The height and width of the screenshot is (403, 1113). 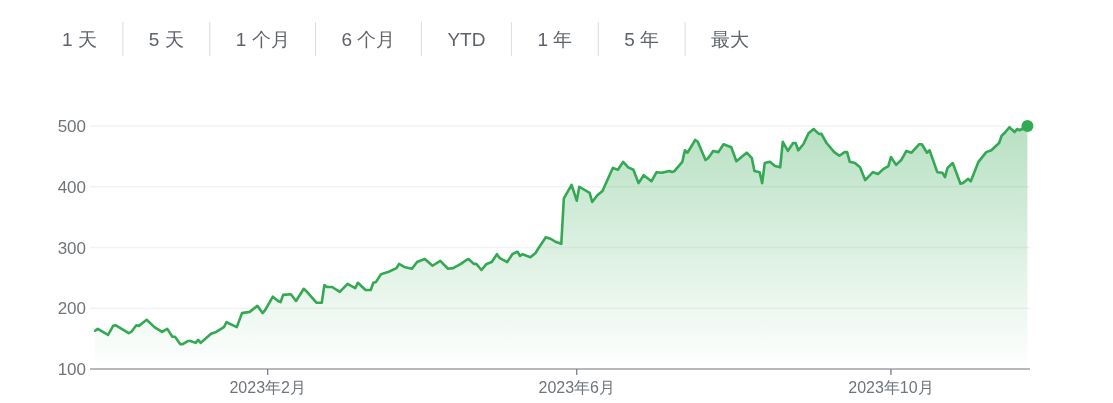 I want to click on y-tick-label: 200, so click(x=71, y=309).